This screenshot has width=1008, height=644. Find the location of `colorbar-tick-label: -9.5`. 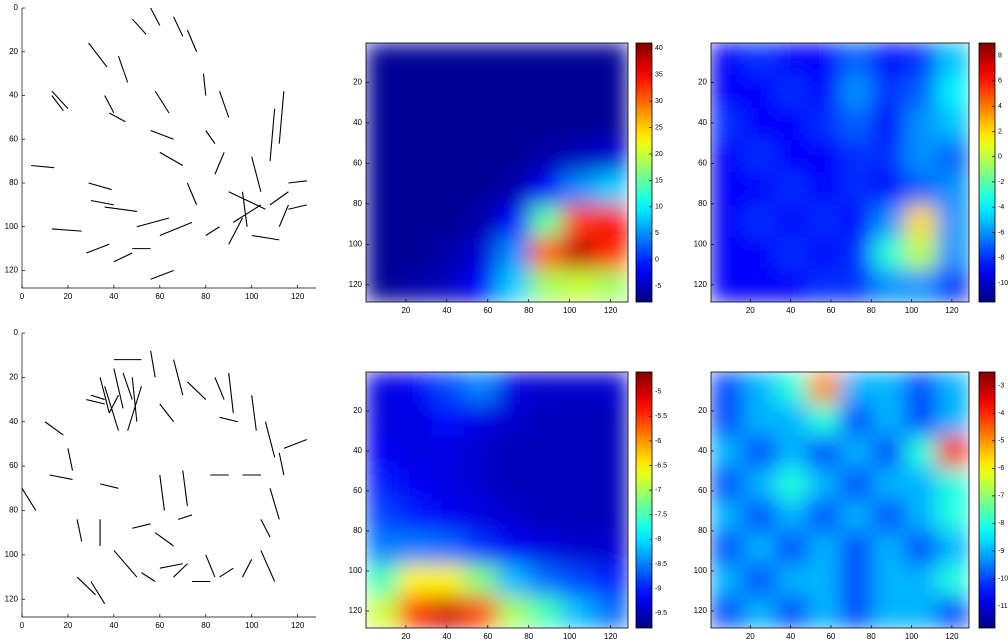

colorbar-tick-label: -9.5 is located at coordinates (661, 613).